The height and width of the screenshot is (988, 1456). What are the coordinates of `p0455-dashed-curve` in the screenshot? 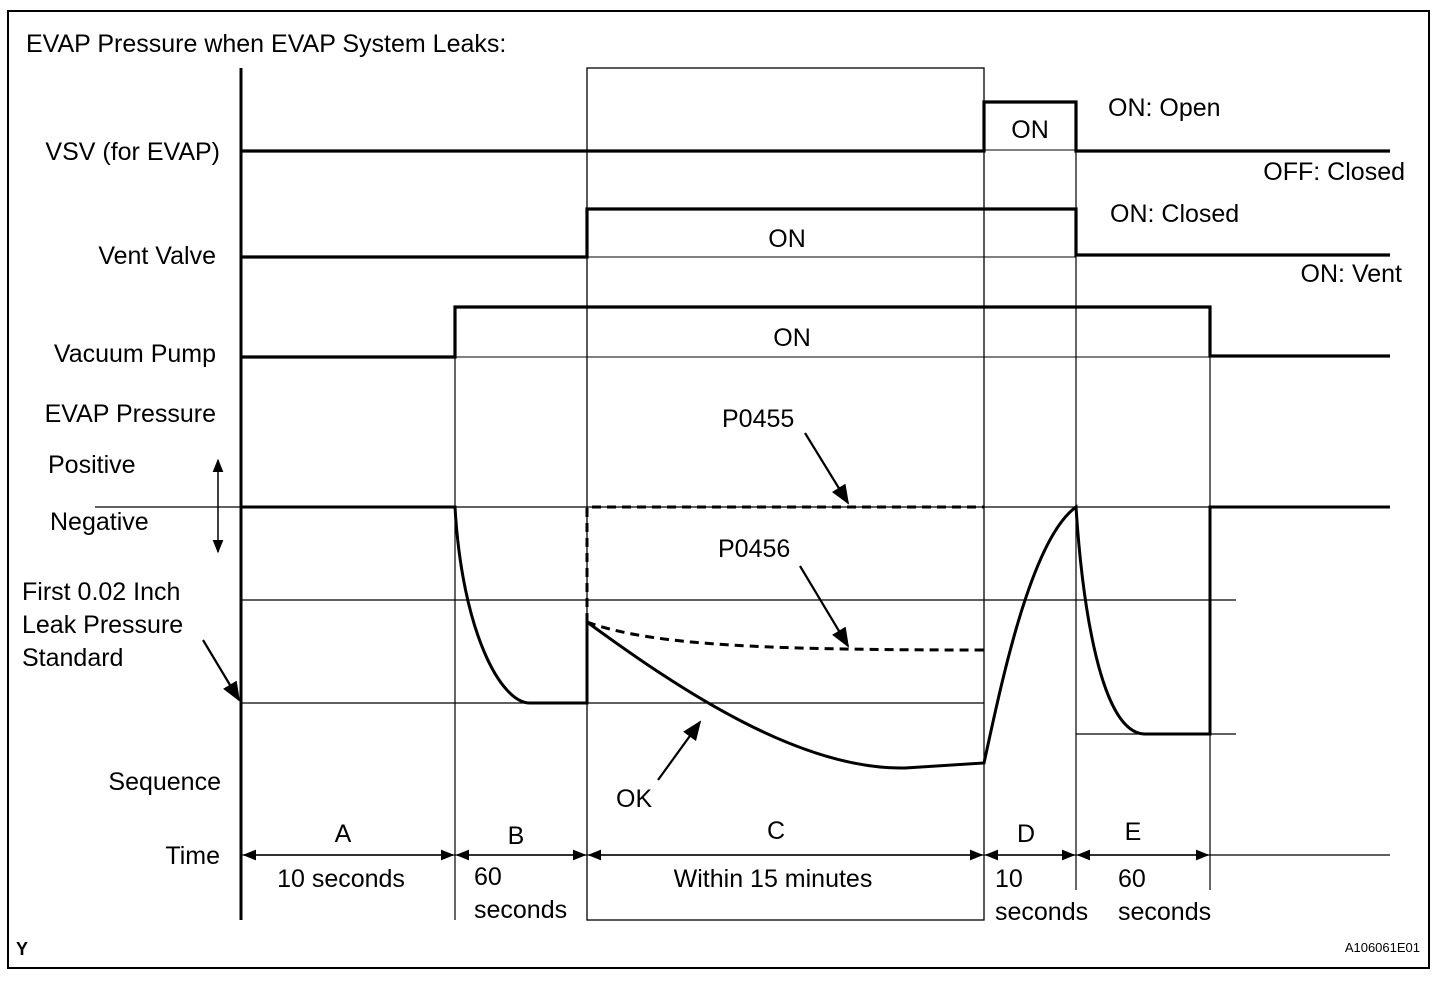 It's located at (784, 563).